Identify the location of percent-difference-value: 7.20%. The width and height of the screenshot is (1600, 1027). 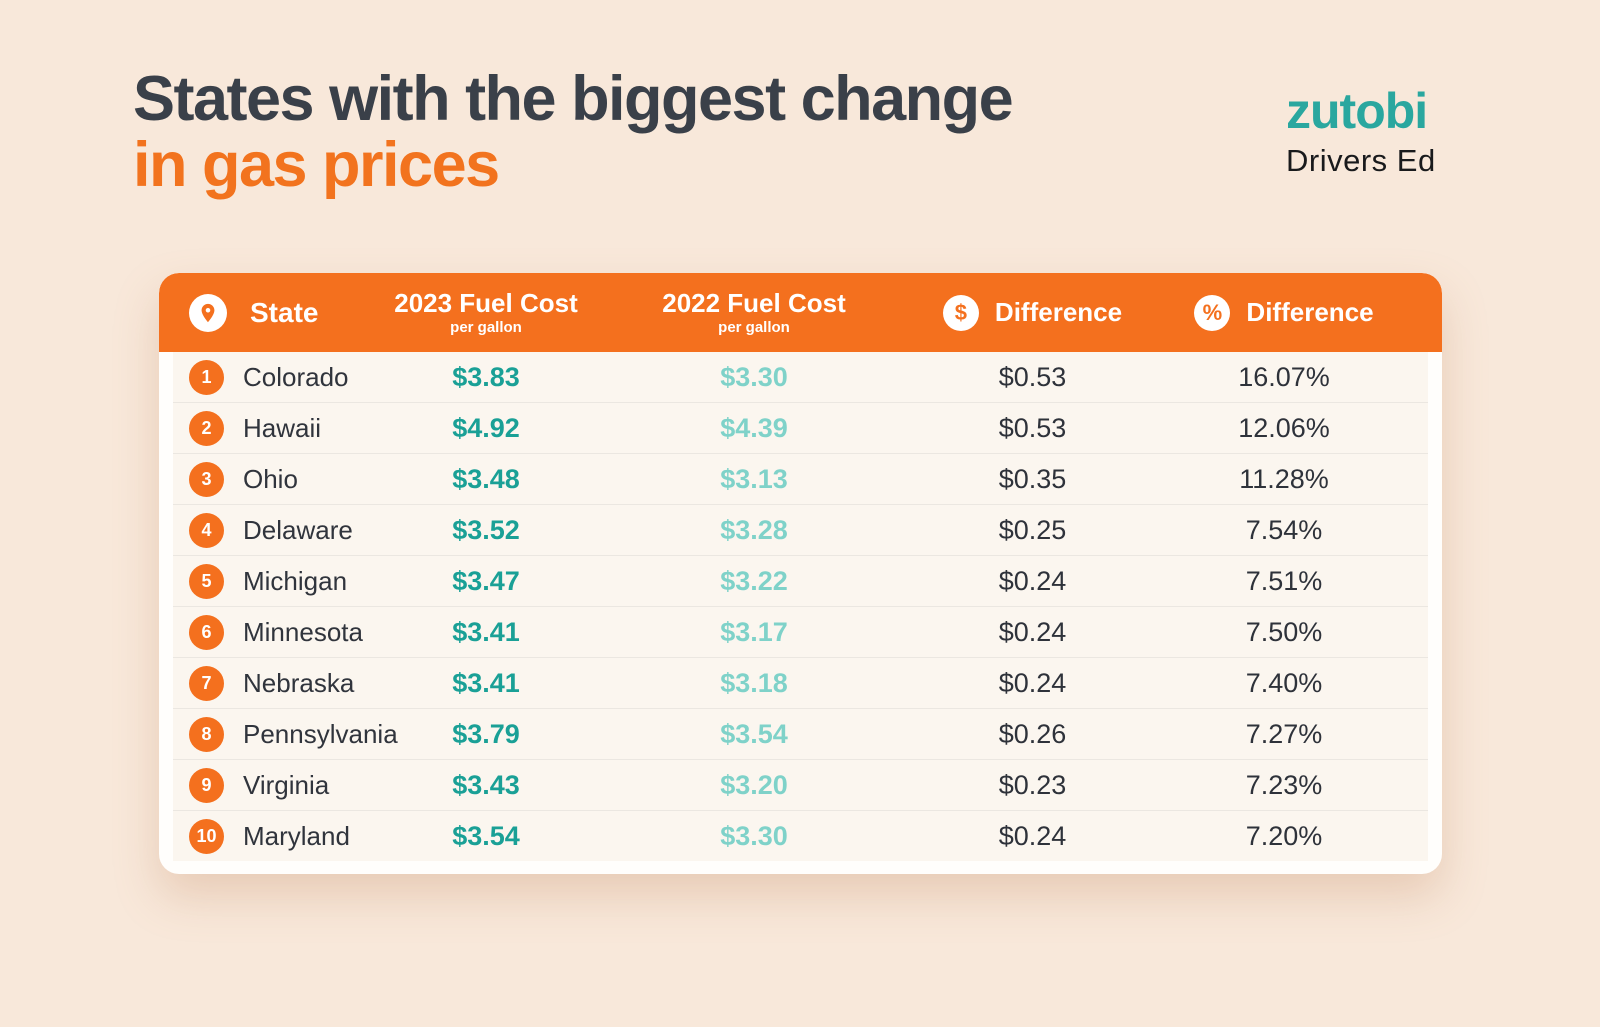
(1284, 835).